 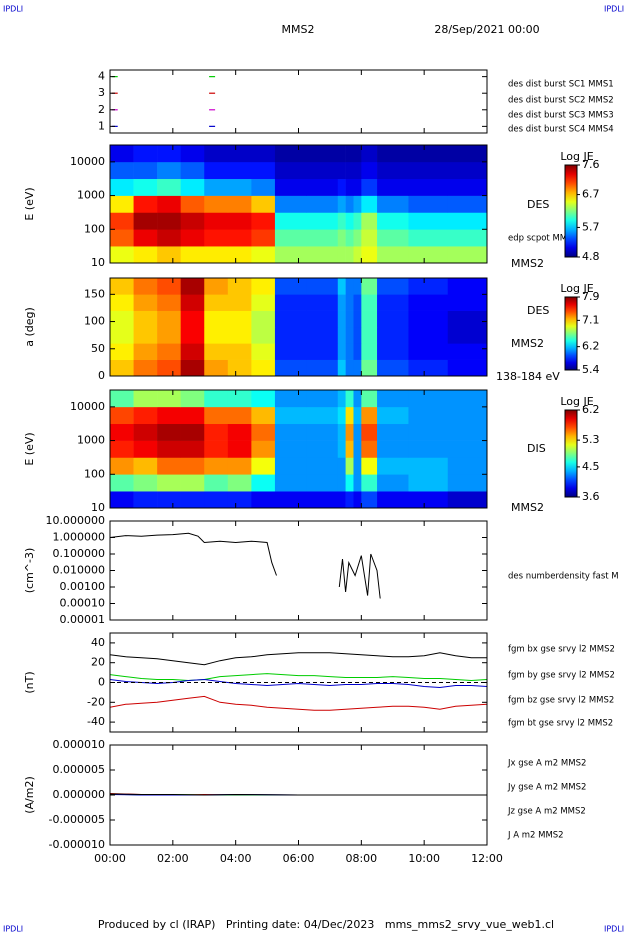 What do you see at coordinates (591, 226) in the screenshot?
I see `colorbar-tick-label: 5.7` at bounding box center [591, 226].